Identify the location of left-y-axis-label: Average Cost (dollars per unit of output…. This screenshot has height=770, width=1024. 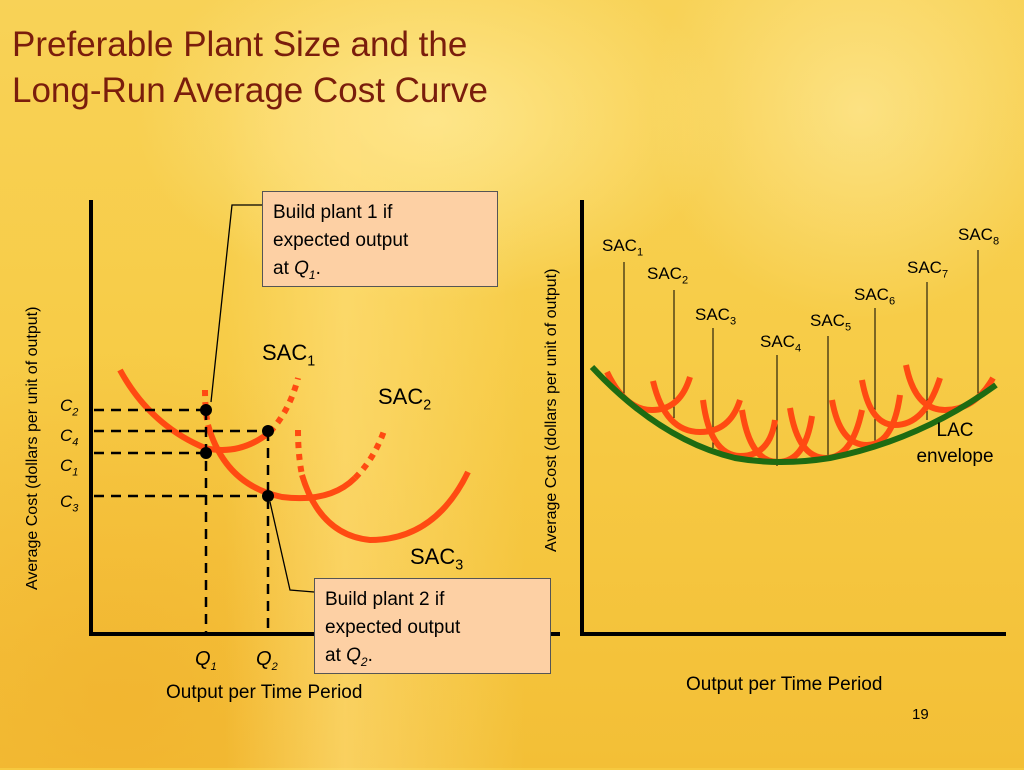
(32, 448).